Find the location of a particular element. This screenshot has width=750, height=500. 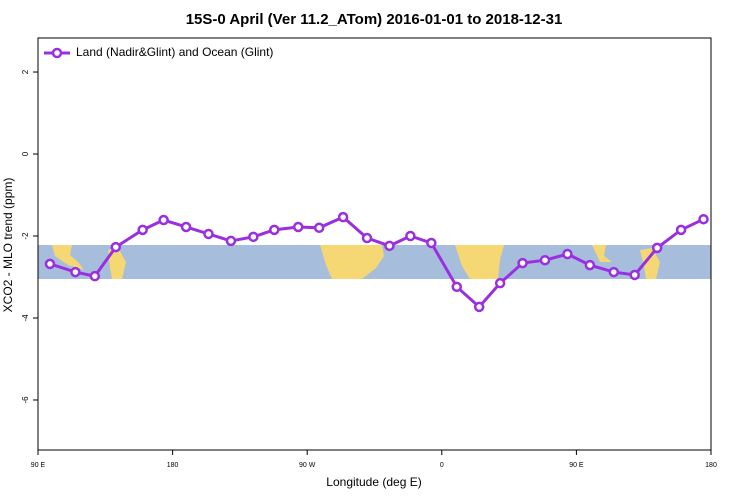

x-tick-label: 0 is located at coordinates (442, 465).